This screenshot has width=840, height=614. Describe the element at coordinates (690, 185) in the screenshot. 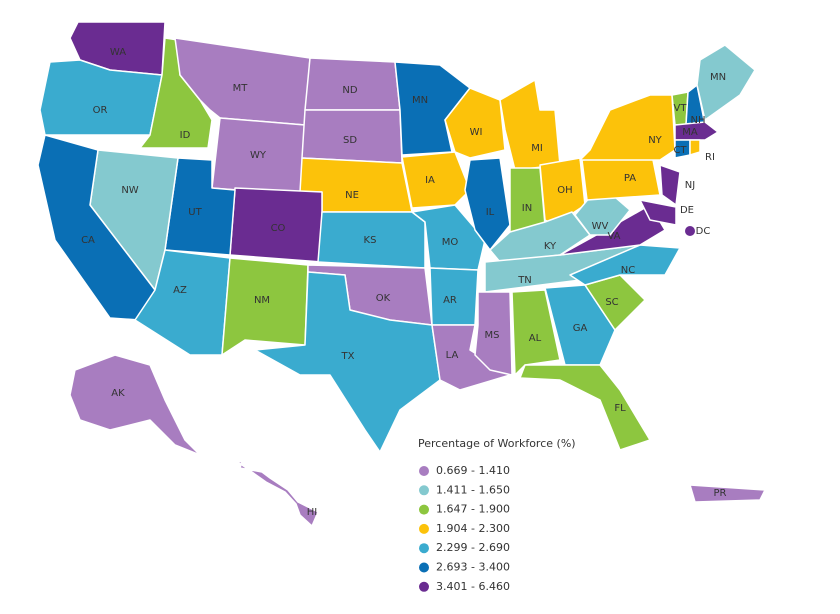

I see `state-label: NJ` at that location.